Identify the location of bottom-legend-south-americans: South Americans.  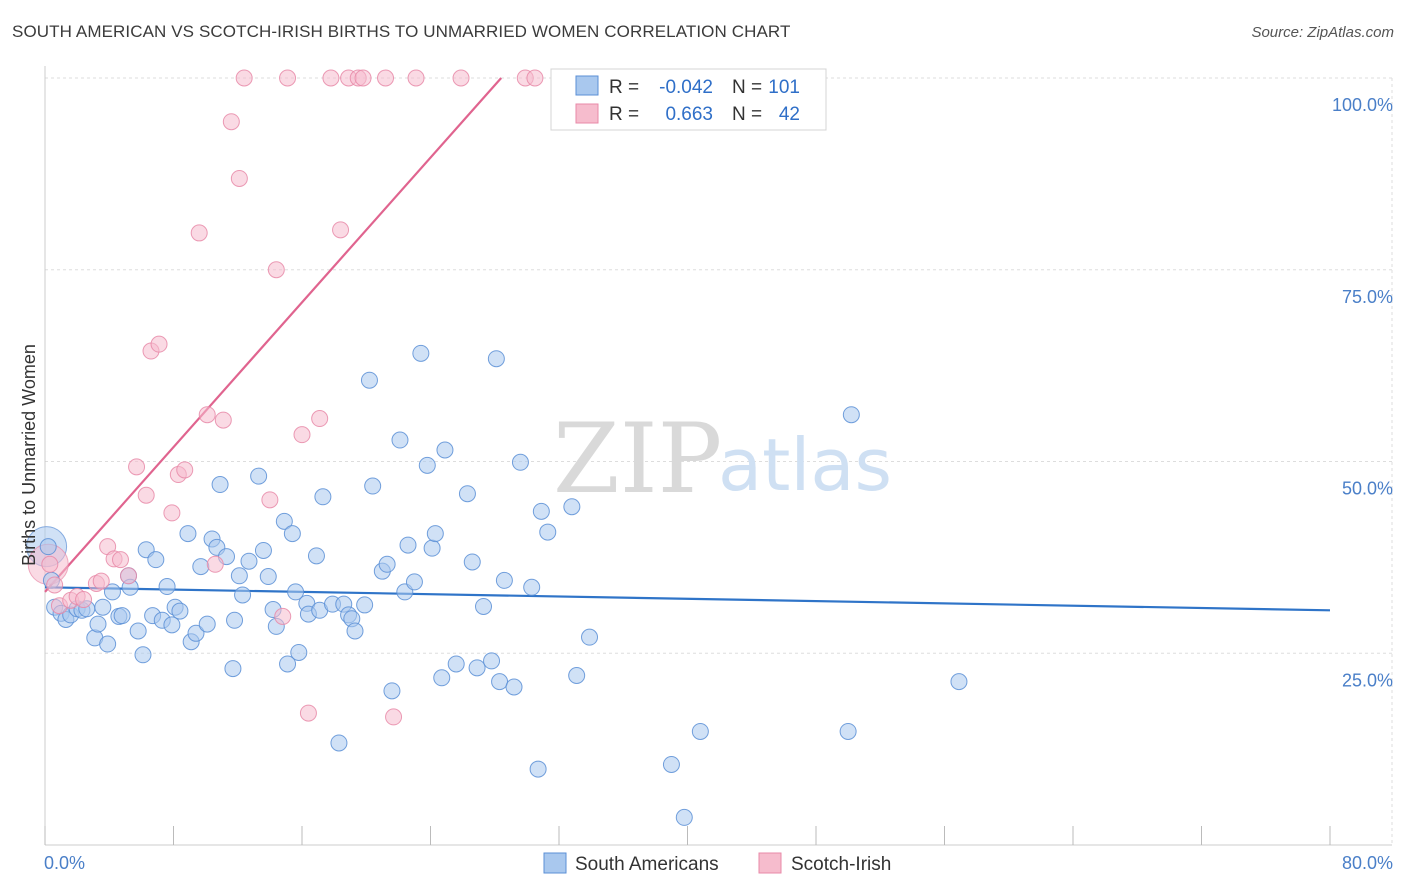
(647, 864).